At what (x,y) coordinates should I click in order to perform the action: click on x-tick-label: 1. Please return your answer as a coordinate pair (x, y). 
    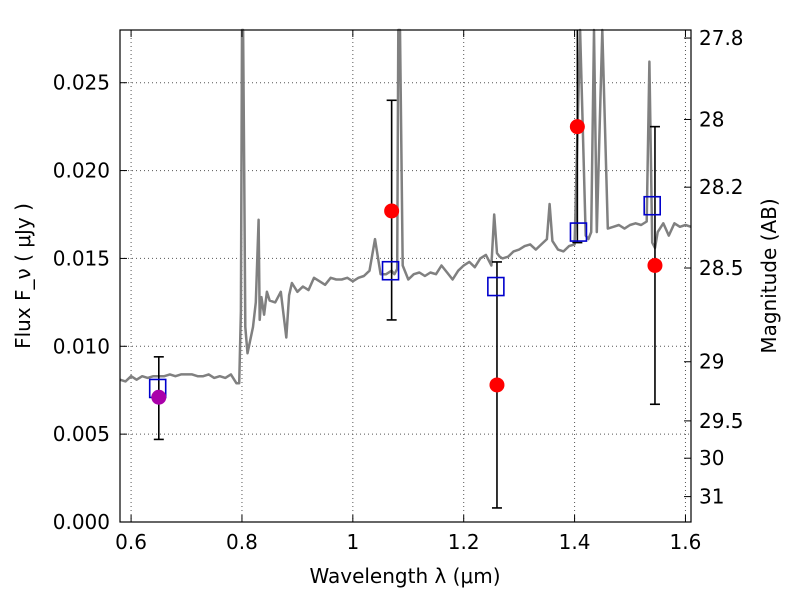
    Looking at the image, I should click on (352, 542).